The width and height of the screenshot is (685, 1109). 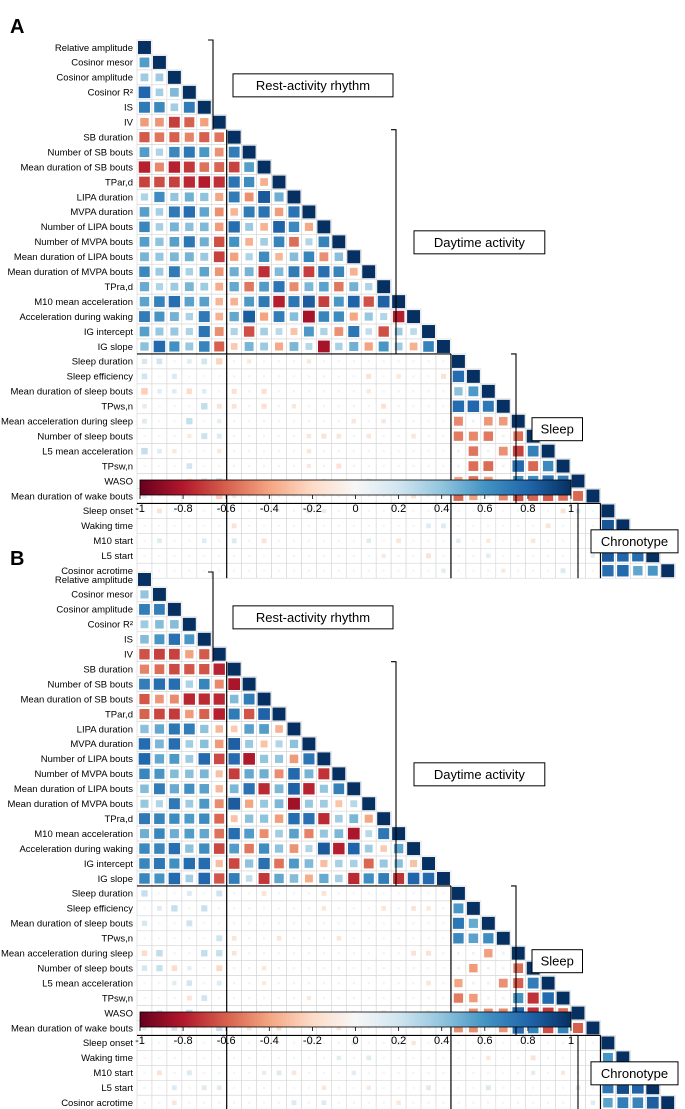 I want to click on row-label: TPra,d, so click(x=118, y=287).